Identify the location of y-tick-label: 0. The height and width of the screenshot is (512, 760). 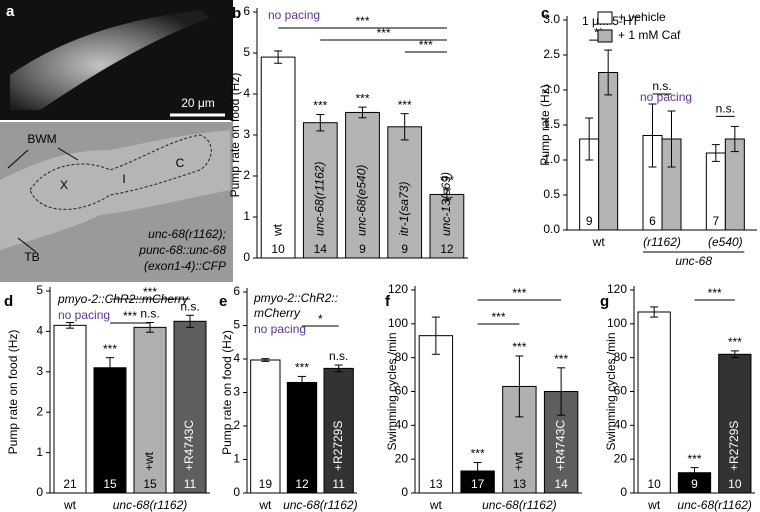
(39, 492).